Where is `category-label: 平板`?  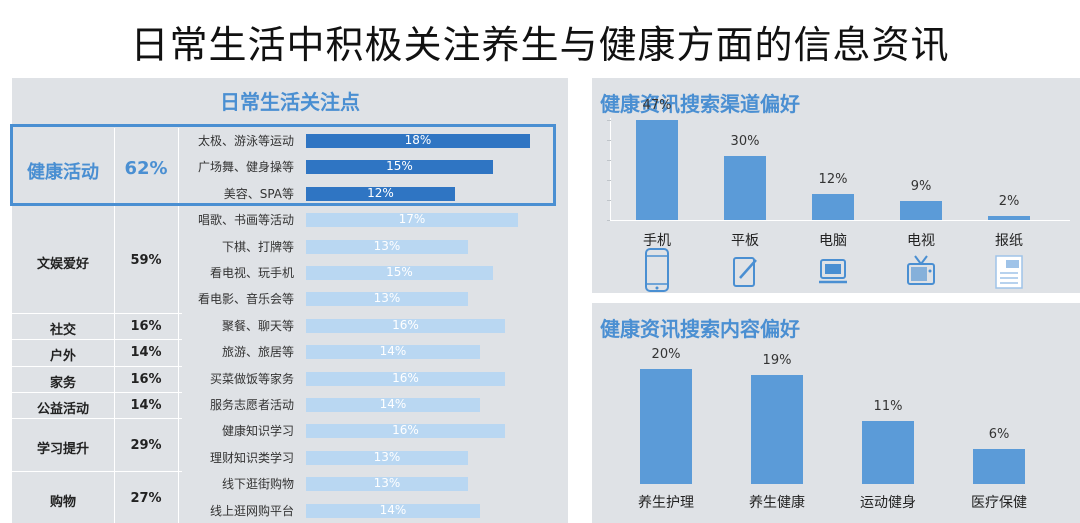 category-label: 平板 is located at coordinates (745, 241).